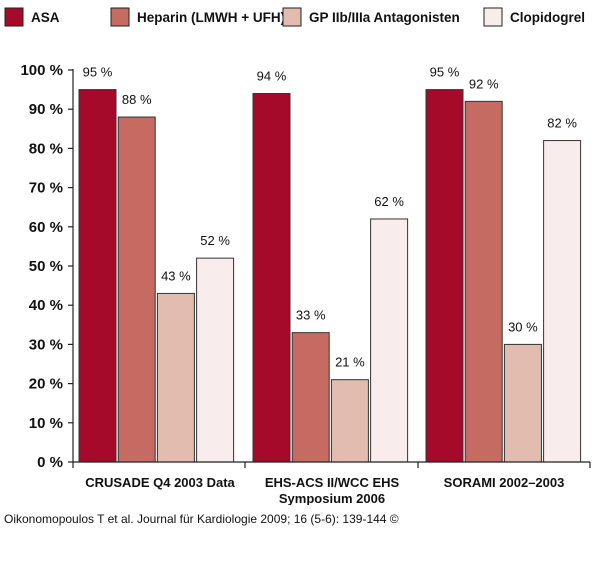  I want to click on y-tick-label: 70 %, so click(46, 188).